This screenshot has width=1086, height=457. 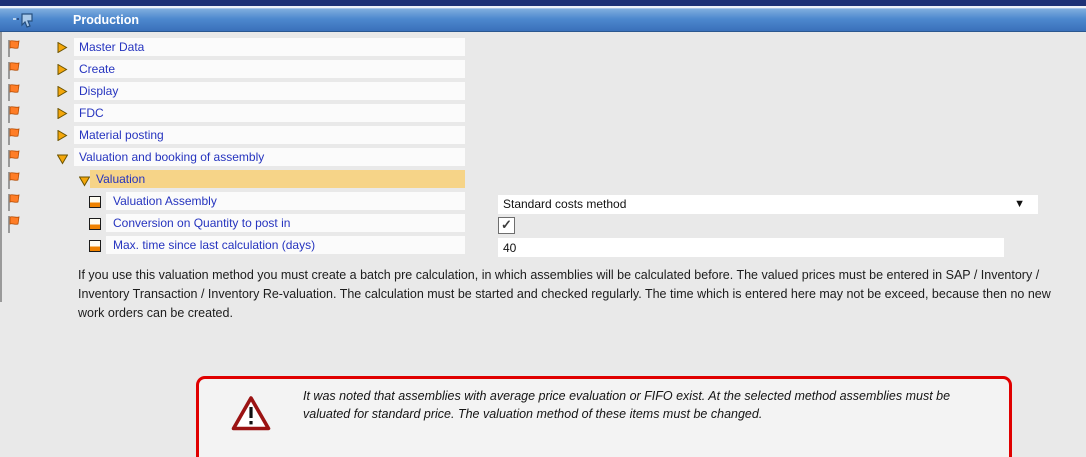 I want to click on pointer-link-icon, so click(x=25, y=23).